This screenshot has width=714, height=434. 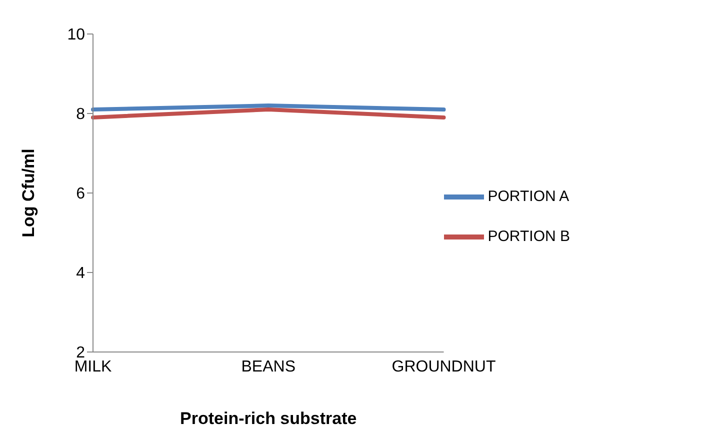 What do you see at coordinates (81, 273) in the screenshot?
I see `y-tick-label: 4` at bounding box center [81, 273].